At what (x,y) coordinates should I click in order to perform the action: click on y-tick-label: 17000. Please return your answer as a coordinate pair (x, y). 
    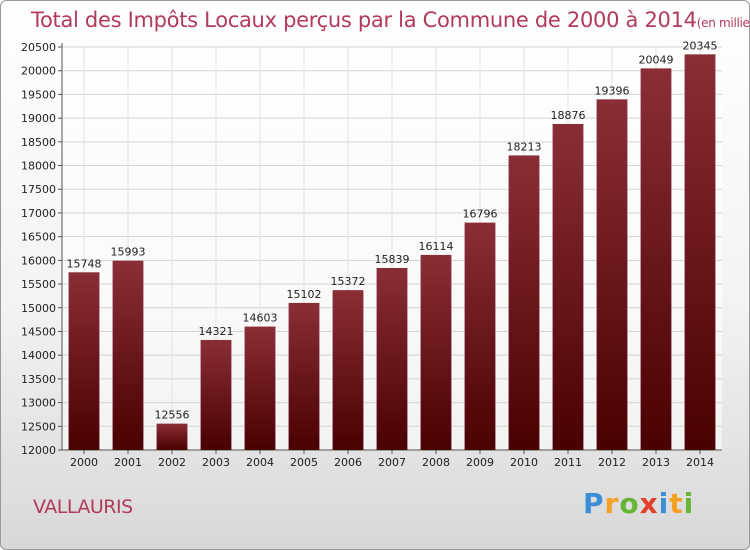
    Looking at the image, I should click on (38, 213).